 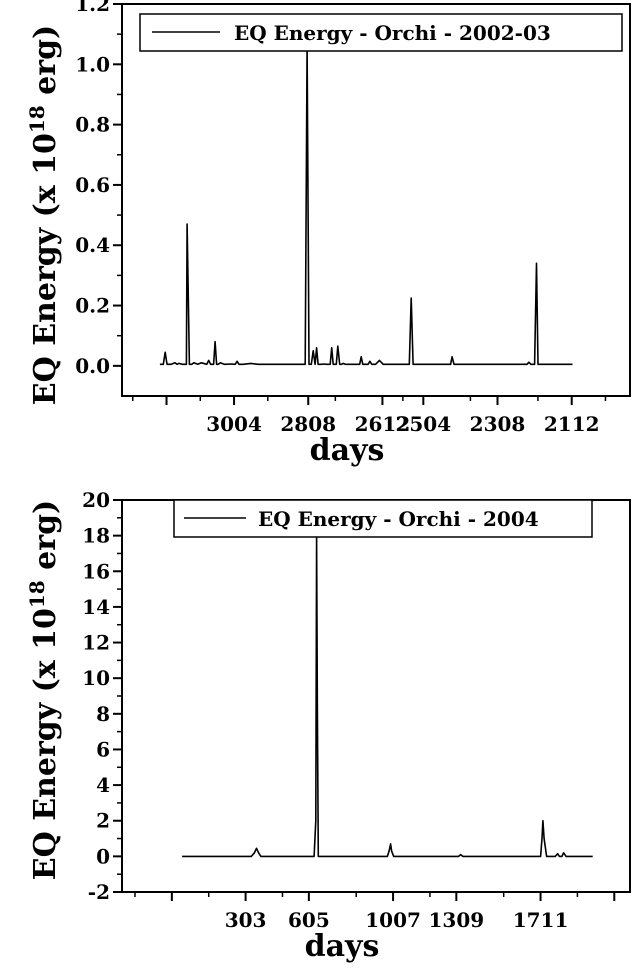 What do you see at coordinates (393, 920) in the screenshot?
I see `chart-2-x-tick-label: 1007` at bounding box center [393, 920].